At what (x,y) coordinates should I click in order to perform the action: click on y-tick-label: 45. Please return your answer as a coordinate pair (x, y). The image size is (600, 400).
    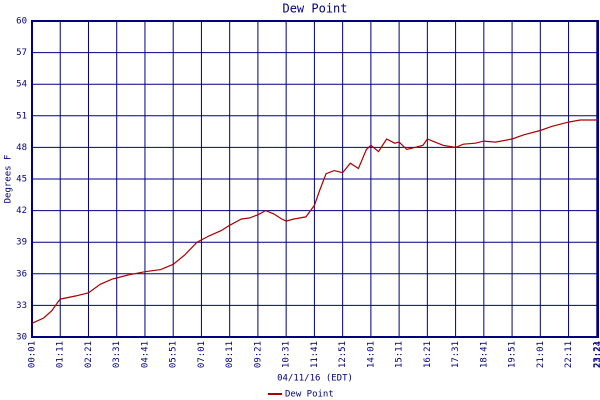
    Looking at the image, I should click on (21, 180).